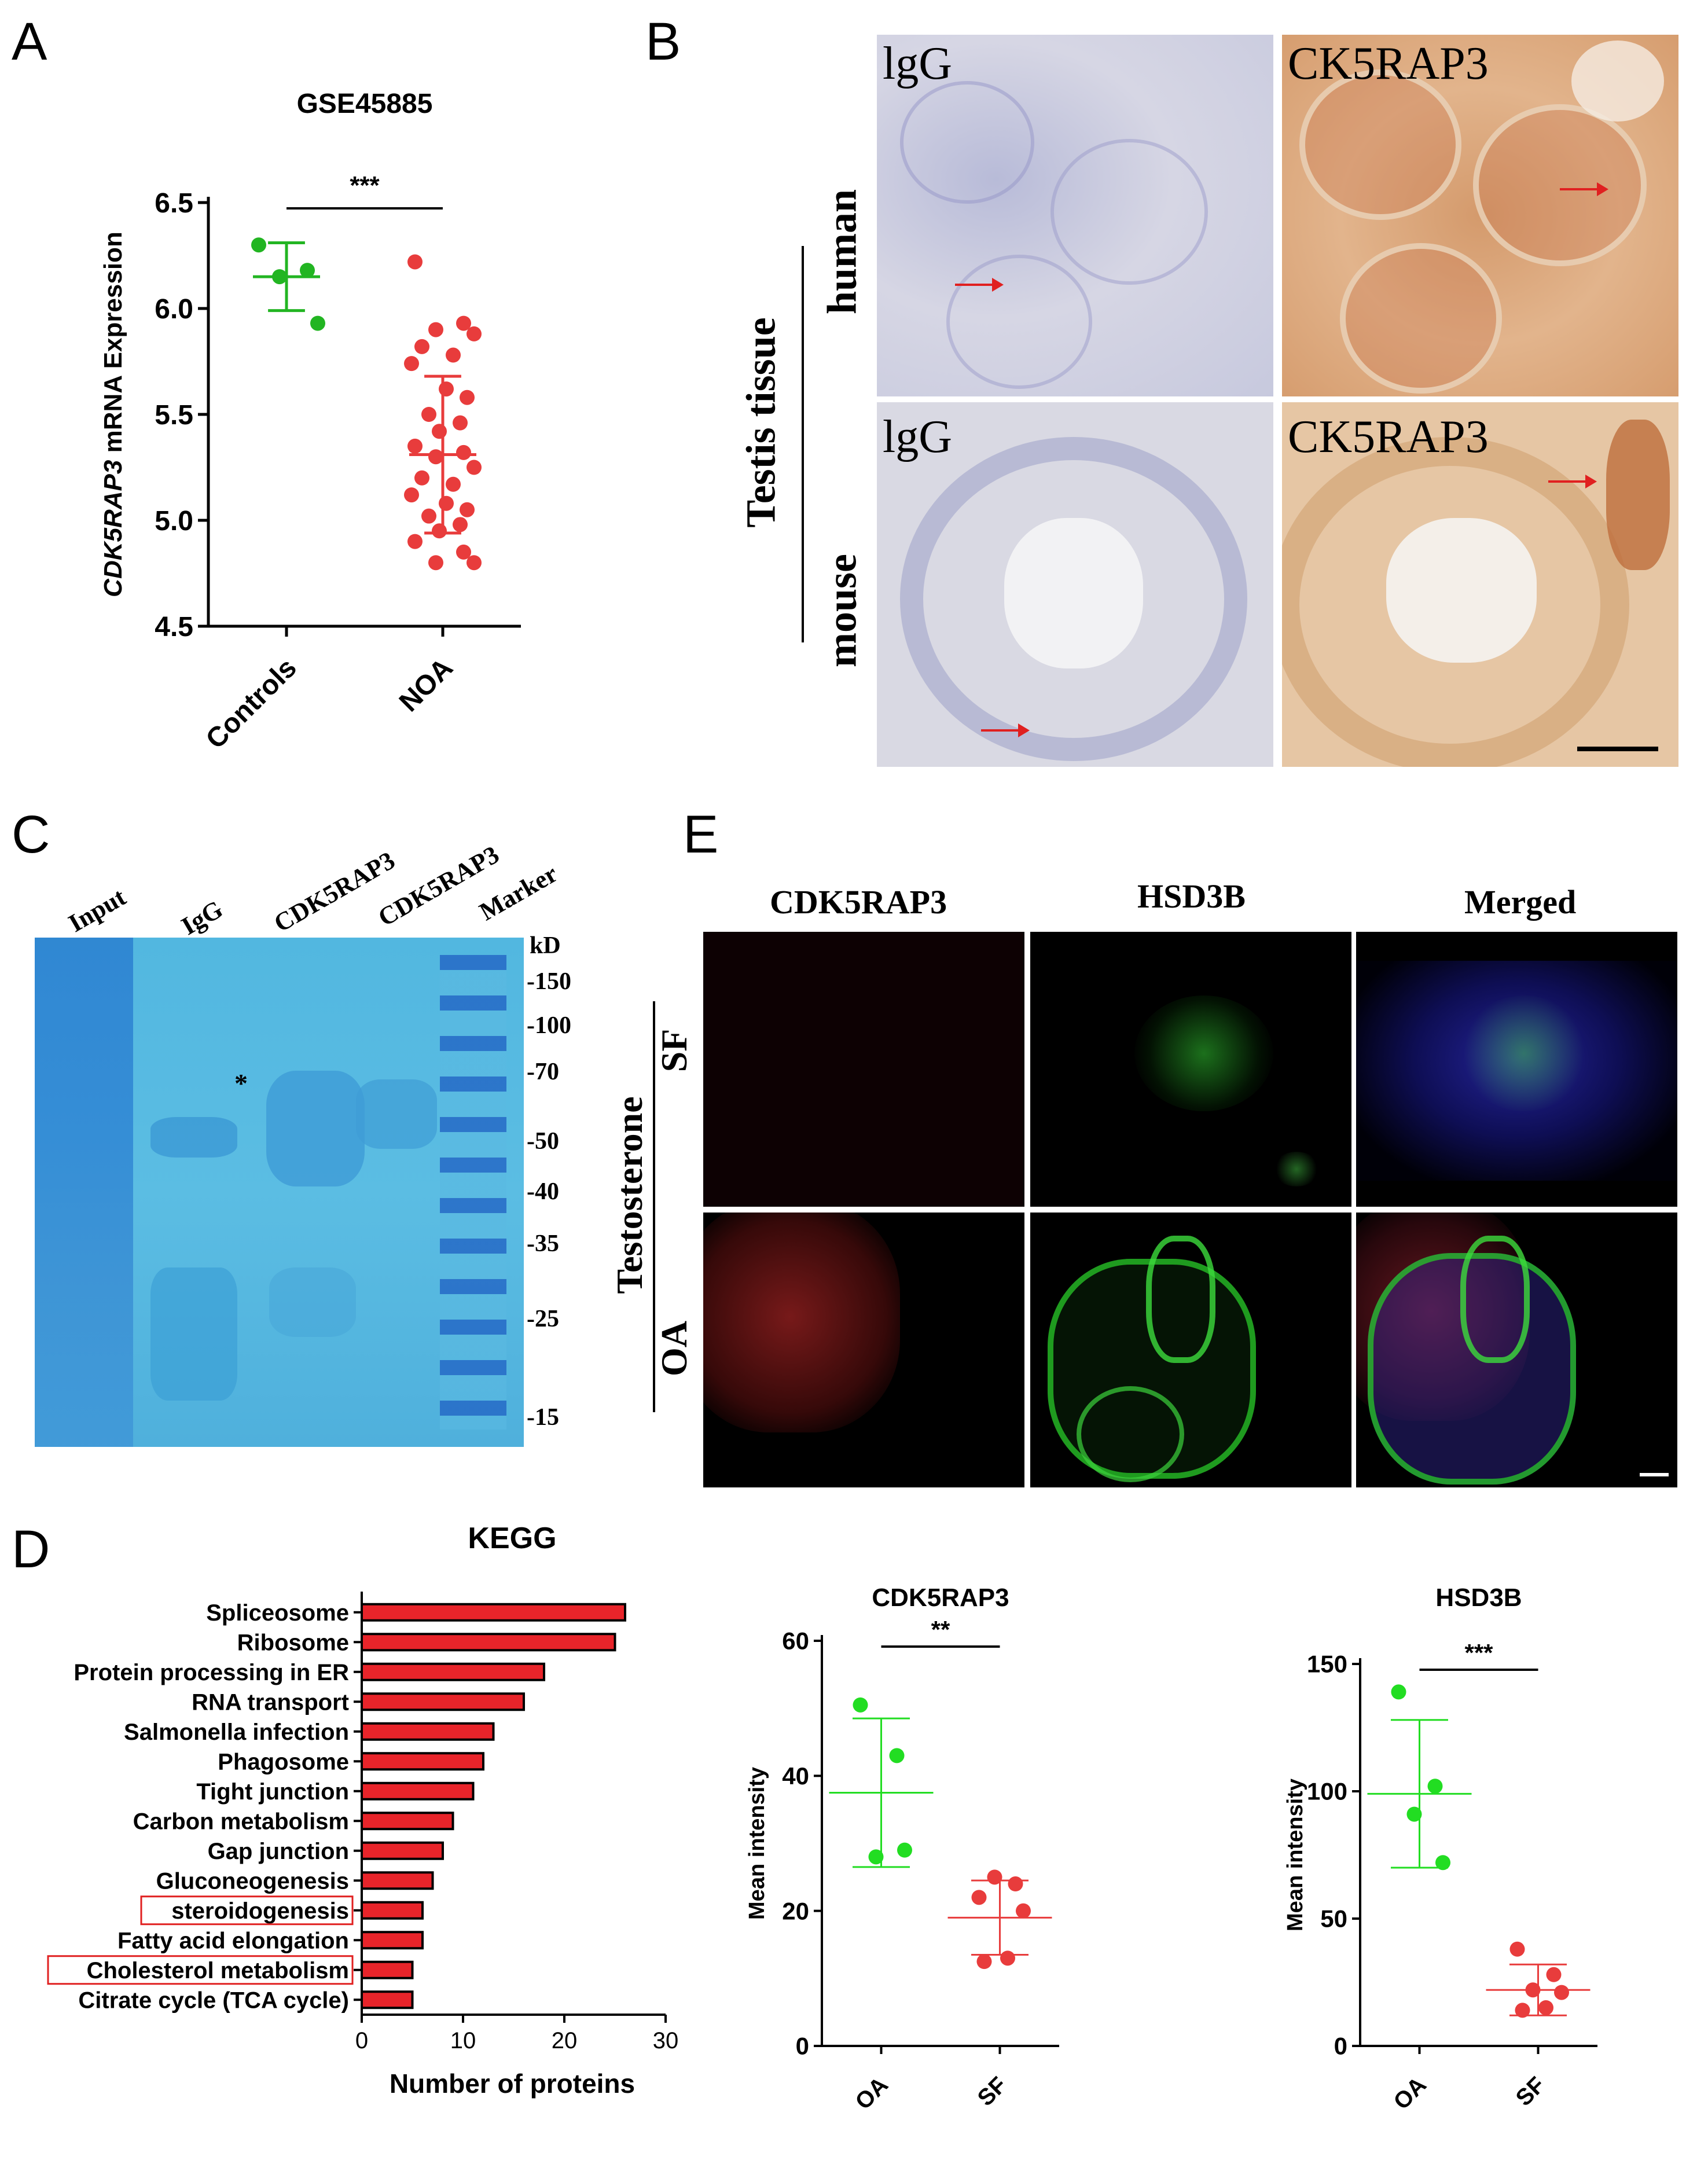 The image size is (1708, 2164). I want to click on y-tick-label: Carbon metabolism, so click(241, 1821).